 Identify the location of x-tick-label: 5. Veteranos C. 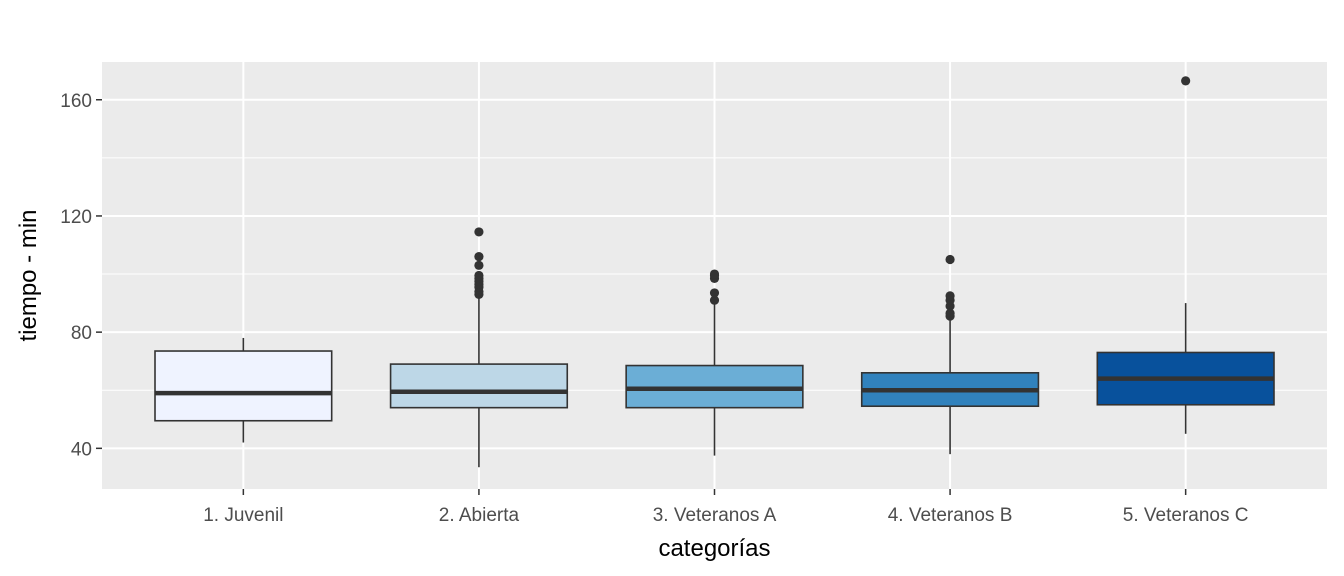
(1186, 515).